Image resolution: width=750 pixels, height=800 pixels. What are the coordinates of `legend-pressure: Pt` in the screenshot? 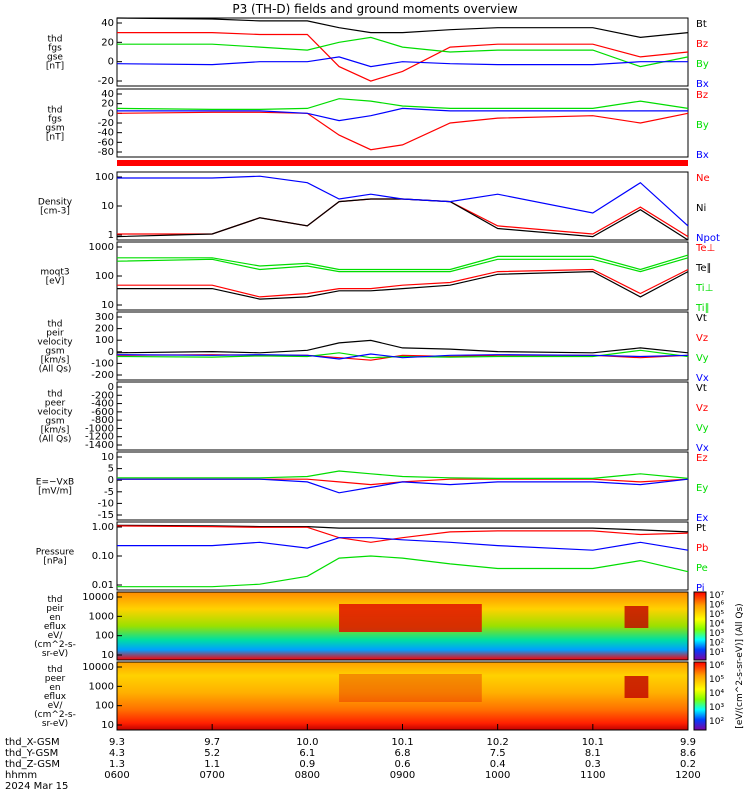 It's located at (701, 528).